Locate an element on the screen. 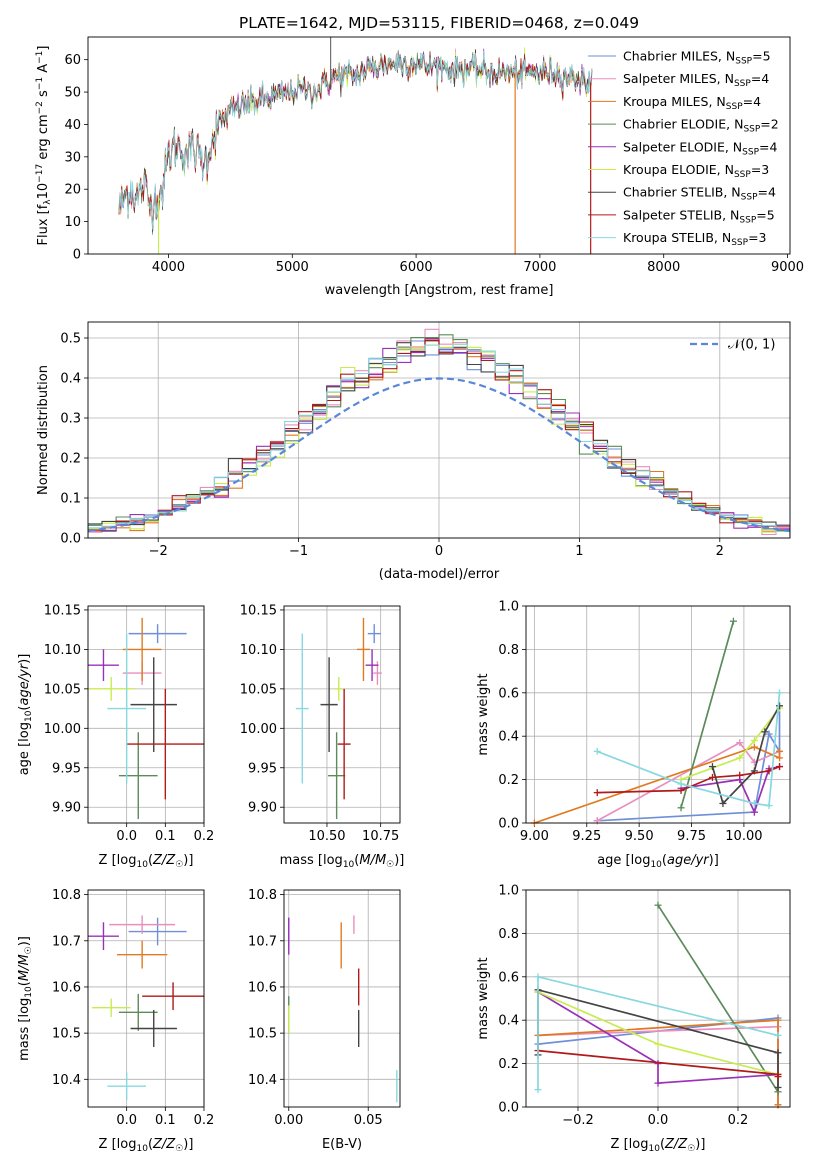  legend-label: Kroupa ELODIE, NSSP​=3 is located at coordinates (696, 171).